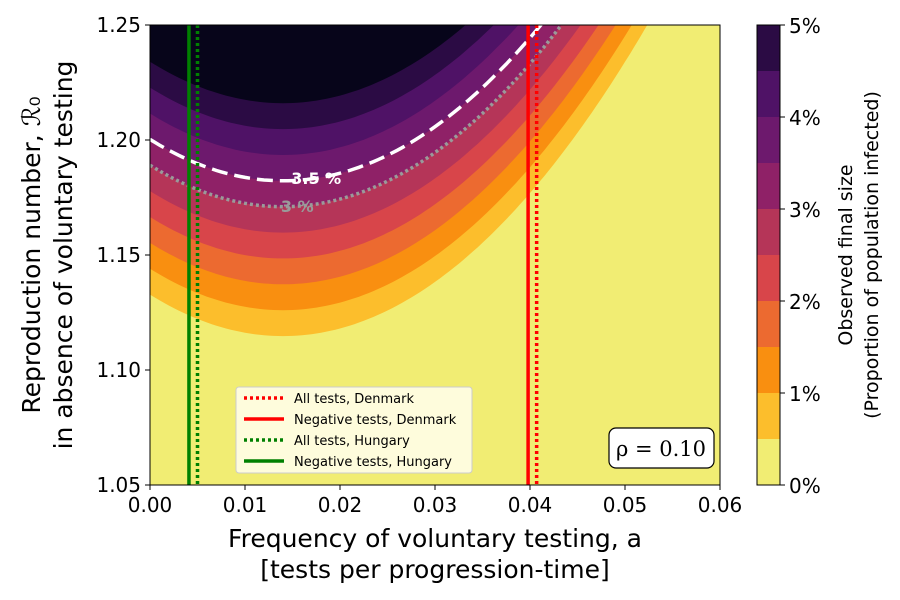  What do you see at coordinates (805, 210) in the screenshot?
I see `colorbar-tick-label: 3%` at bounding box center [805, 210].